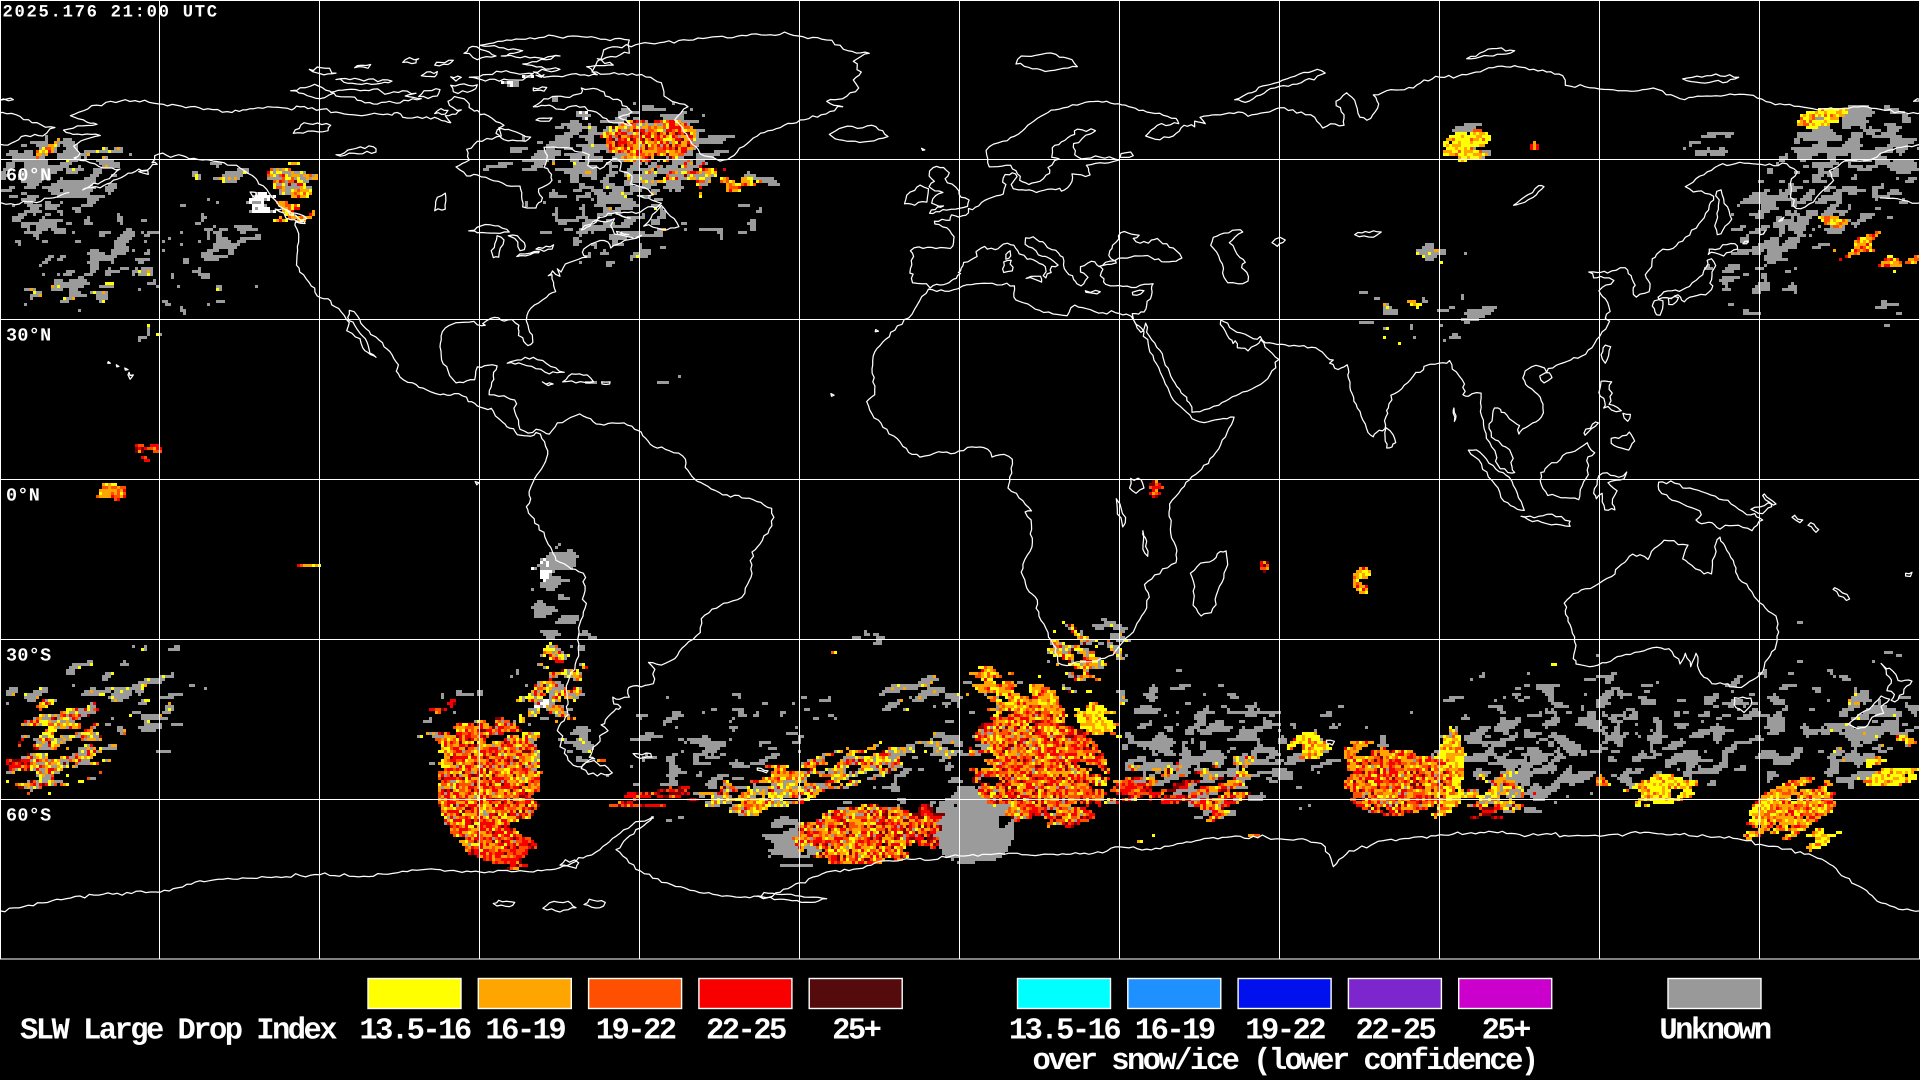  Describe the element at coordinates (28, 175) in the screenshot. I see `svg-text: 60°N` at that location.